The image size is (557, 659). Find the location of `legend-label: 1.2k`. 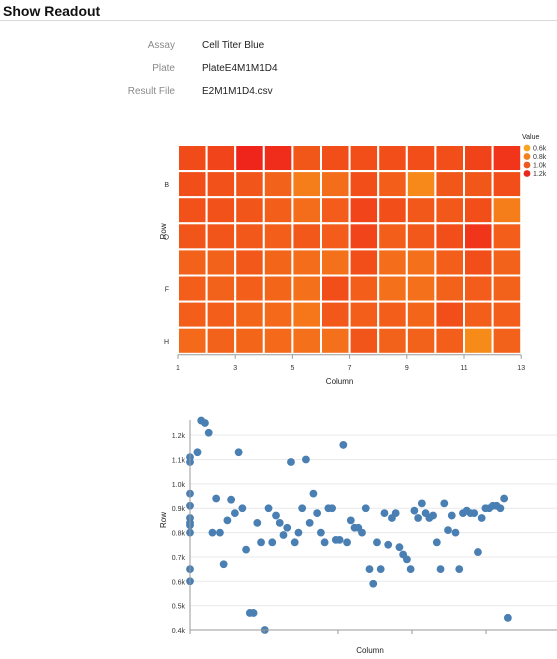

legend-label: 1.2k is located at coordinates (540, 174).